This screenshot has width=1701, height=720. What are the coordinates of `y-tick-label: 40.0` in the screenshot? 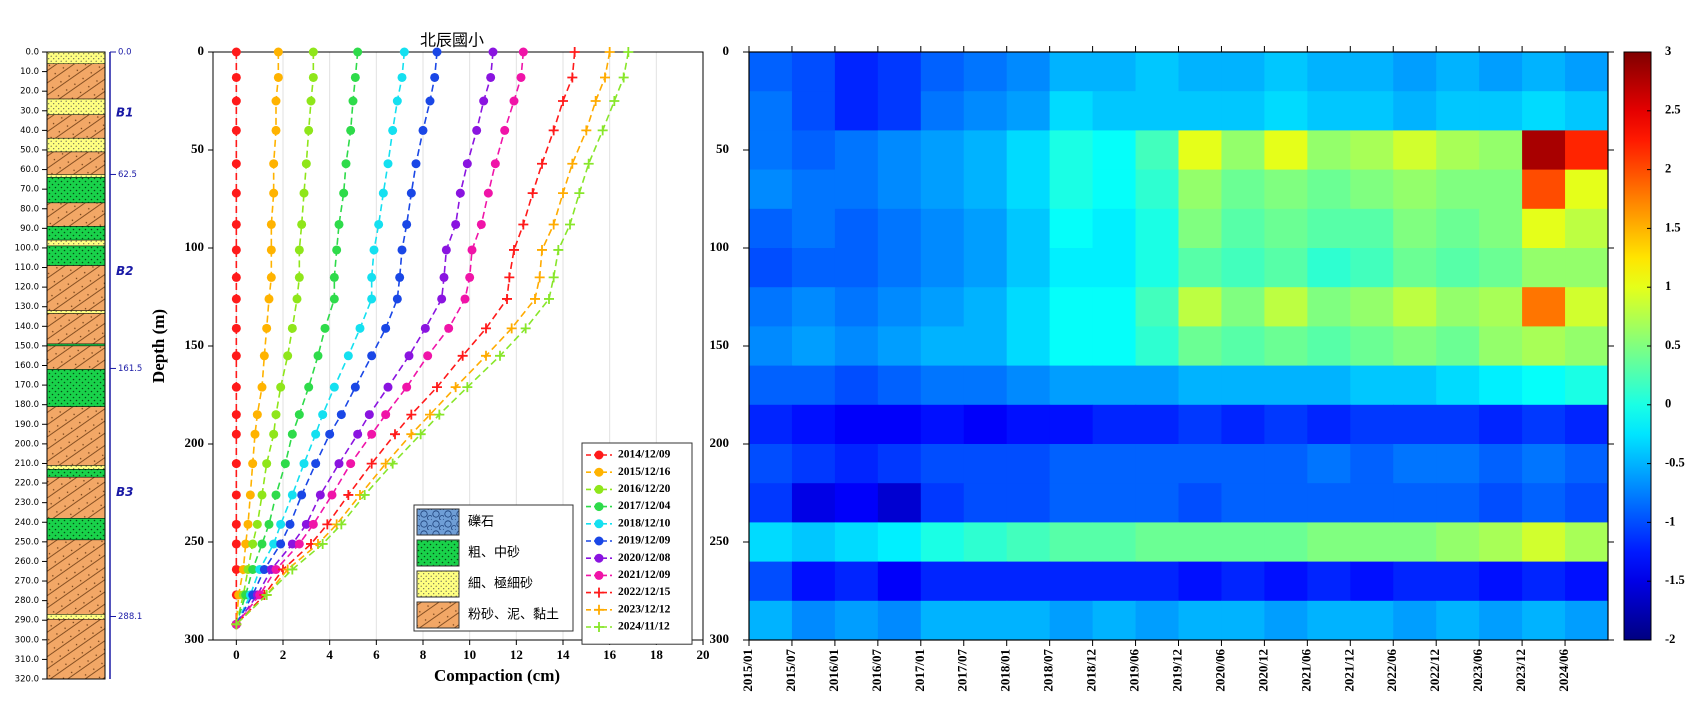 It's located at (29, 131).